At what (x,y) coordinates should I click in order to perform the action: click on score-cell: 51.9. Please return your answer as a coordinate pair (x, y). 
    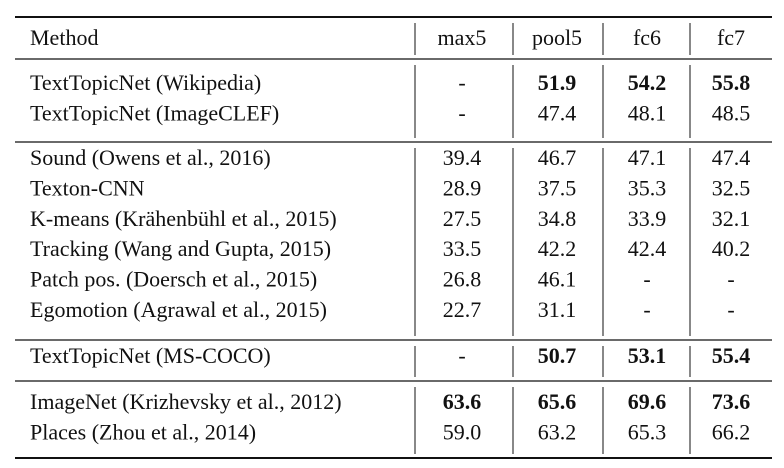
    Looking at the image, I should click on (557, 82).